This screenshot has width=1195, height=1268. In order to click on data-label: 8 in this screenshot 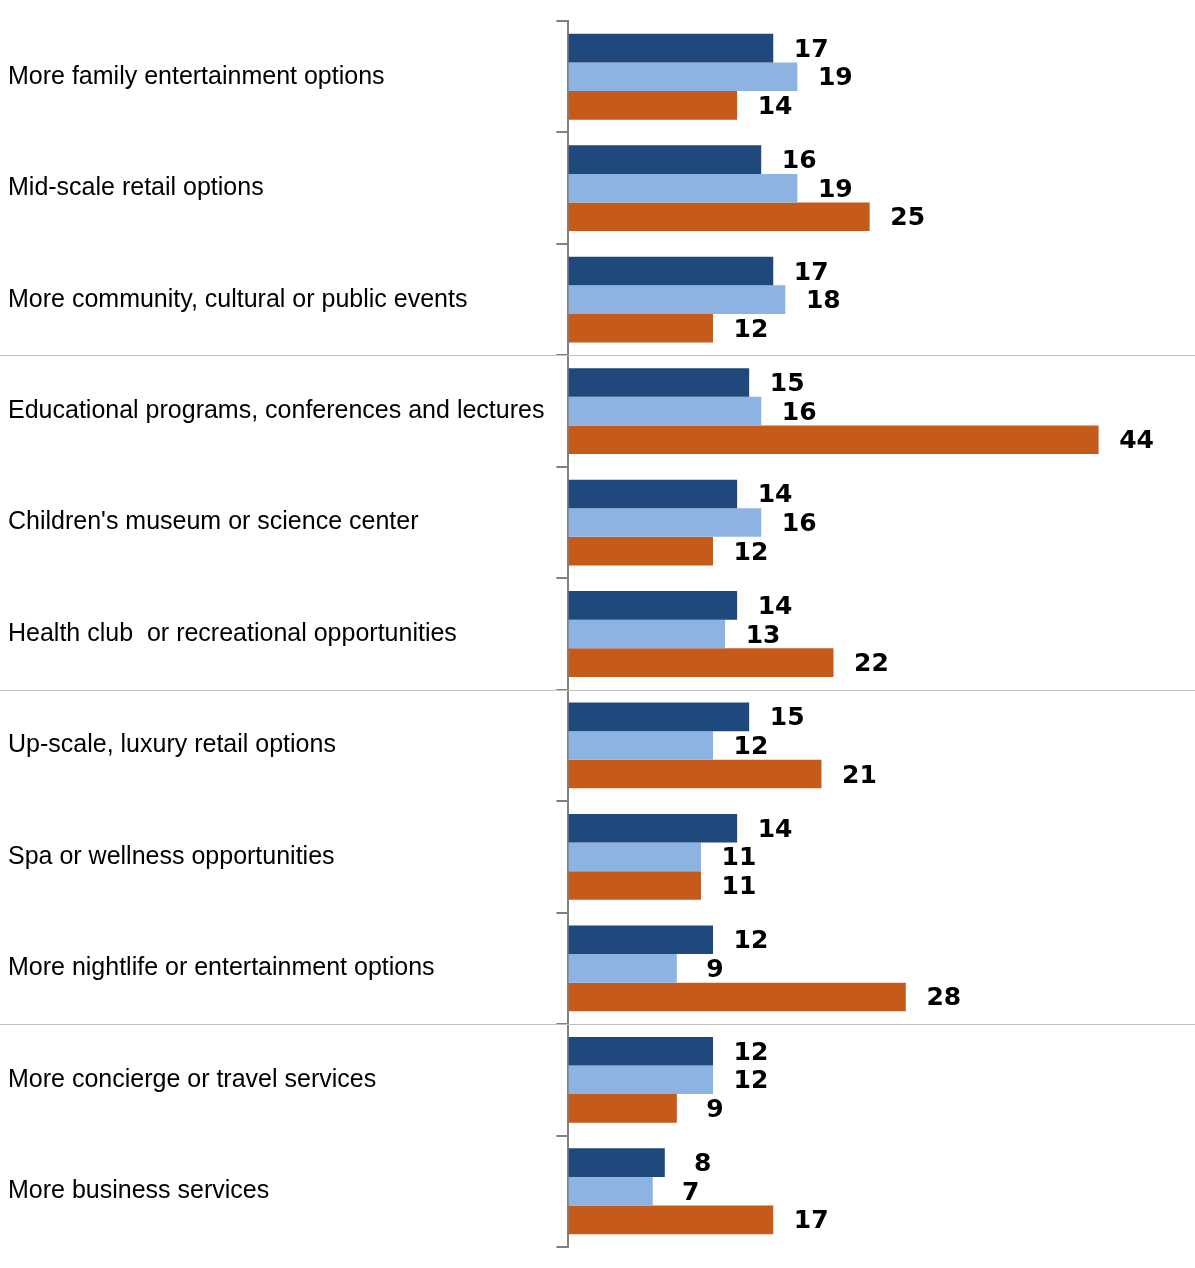, I will do `click(703, 1163)`.